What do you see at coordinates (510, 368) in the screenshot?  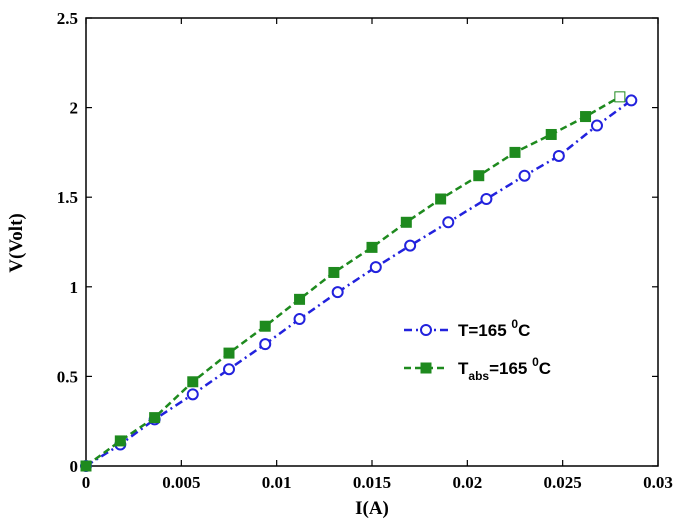 I see `legend-label-2-value: =165` at bounding box center [510, 368].